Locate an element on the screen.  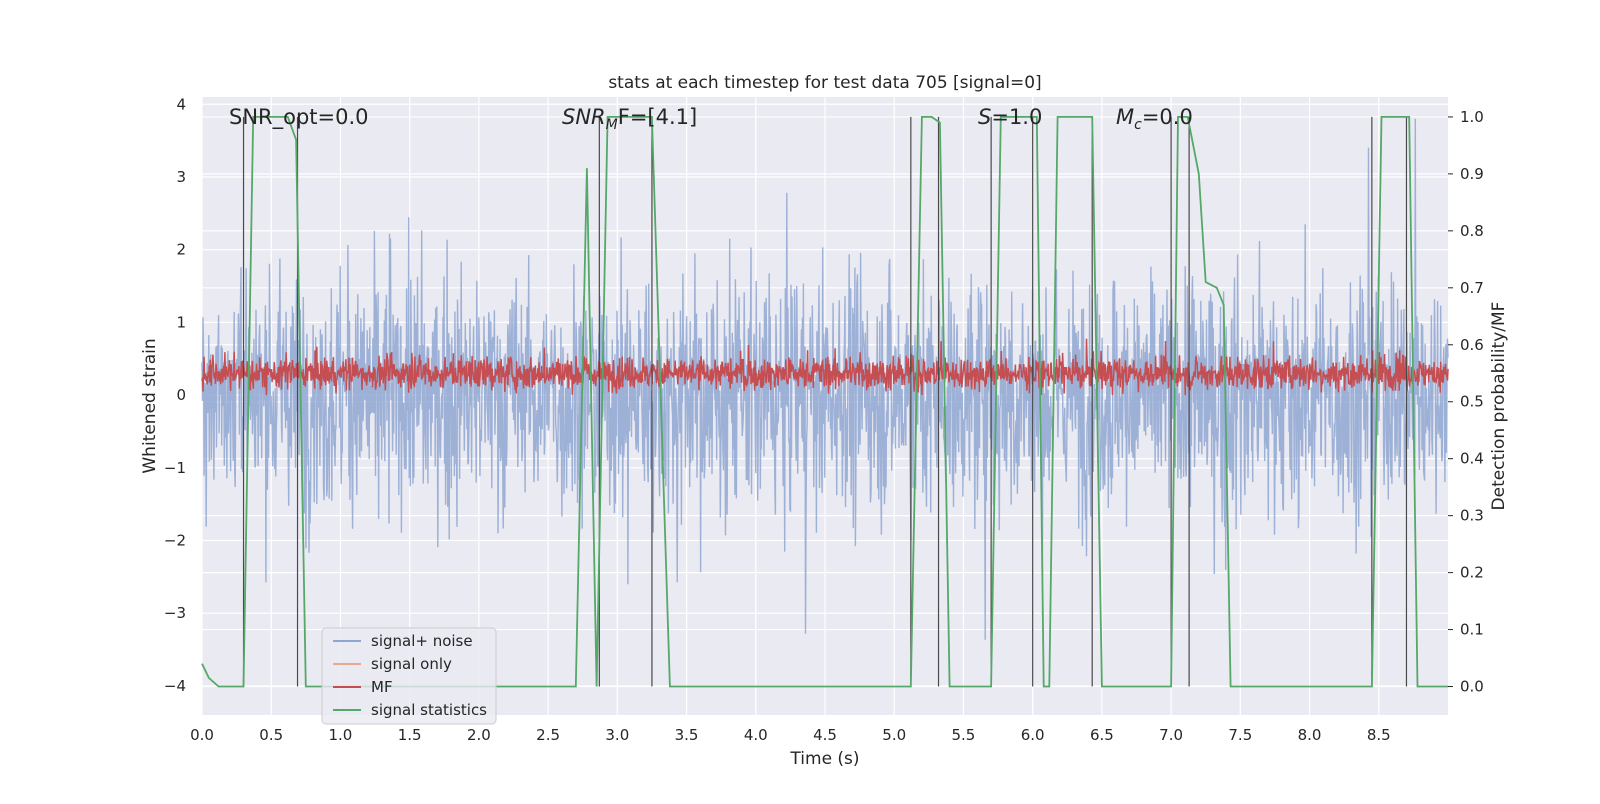
right-y-axis-ticks: 1.0 0.9 0.8 0.7 0.6 0.5 0.4 0.3 0.2 0.1 0.0 is located at coordinates (1466, 402).